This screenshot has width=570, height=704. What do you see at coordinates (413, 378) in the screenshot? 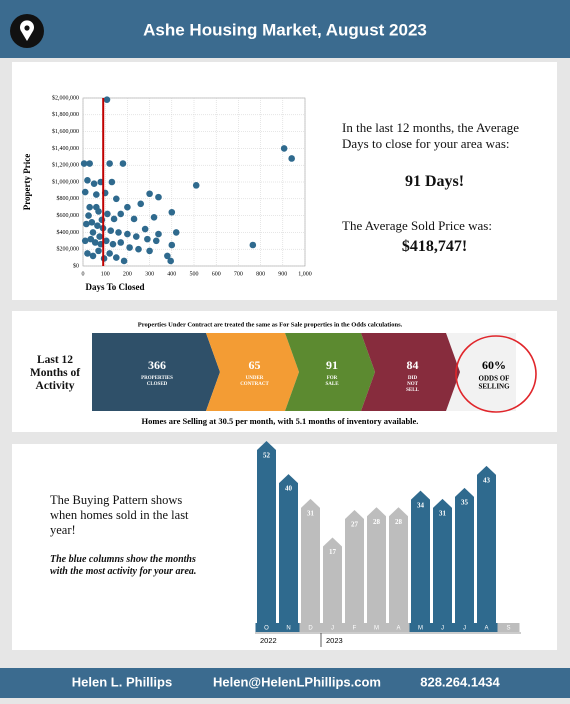
I see `step-label: DID` at bounding box center [413, 378].